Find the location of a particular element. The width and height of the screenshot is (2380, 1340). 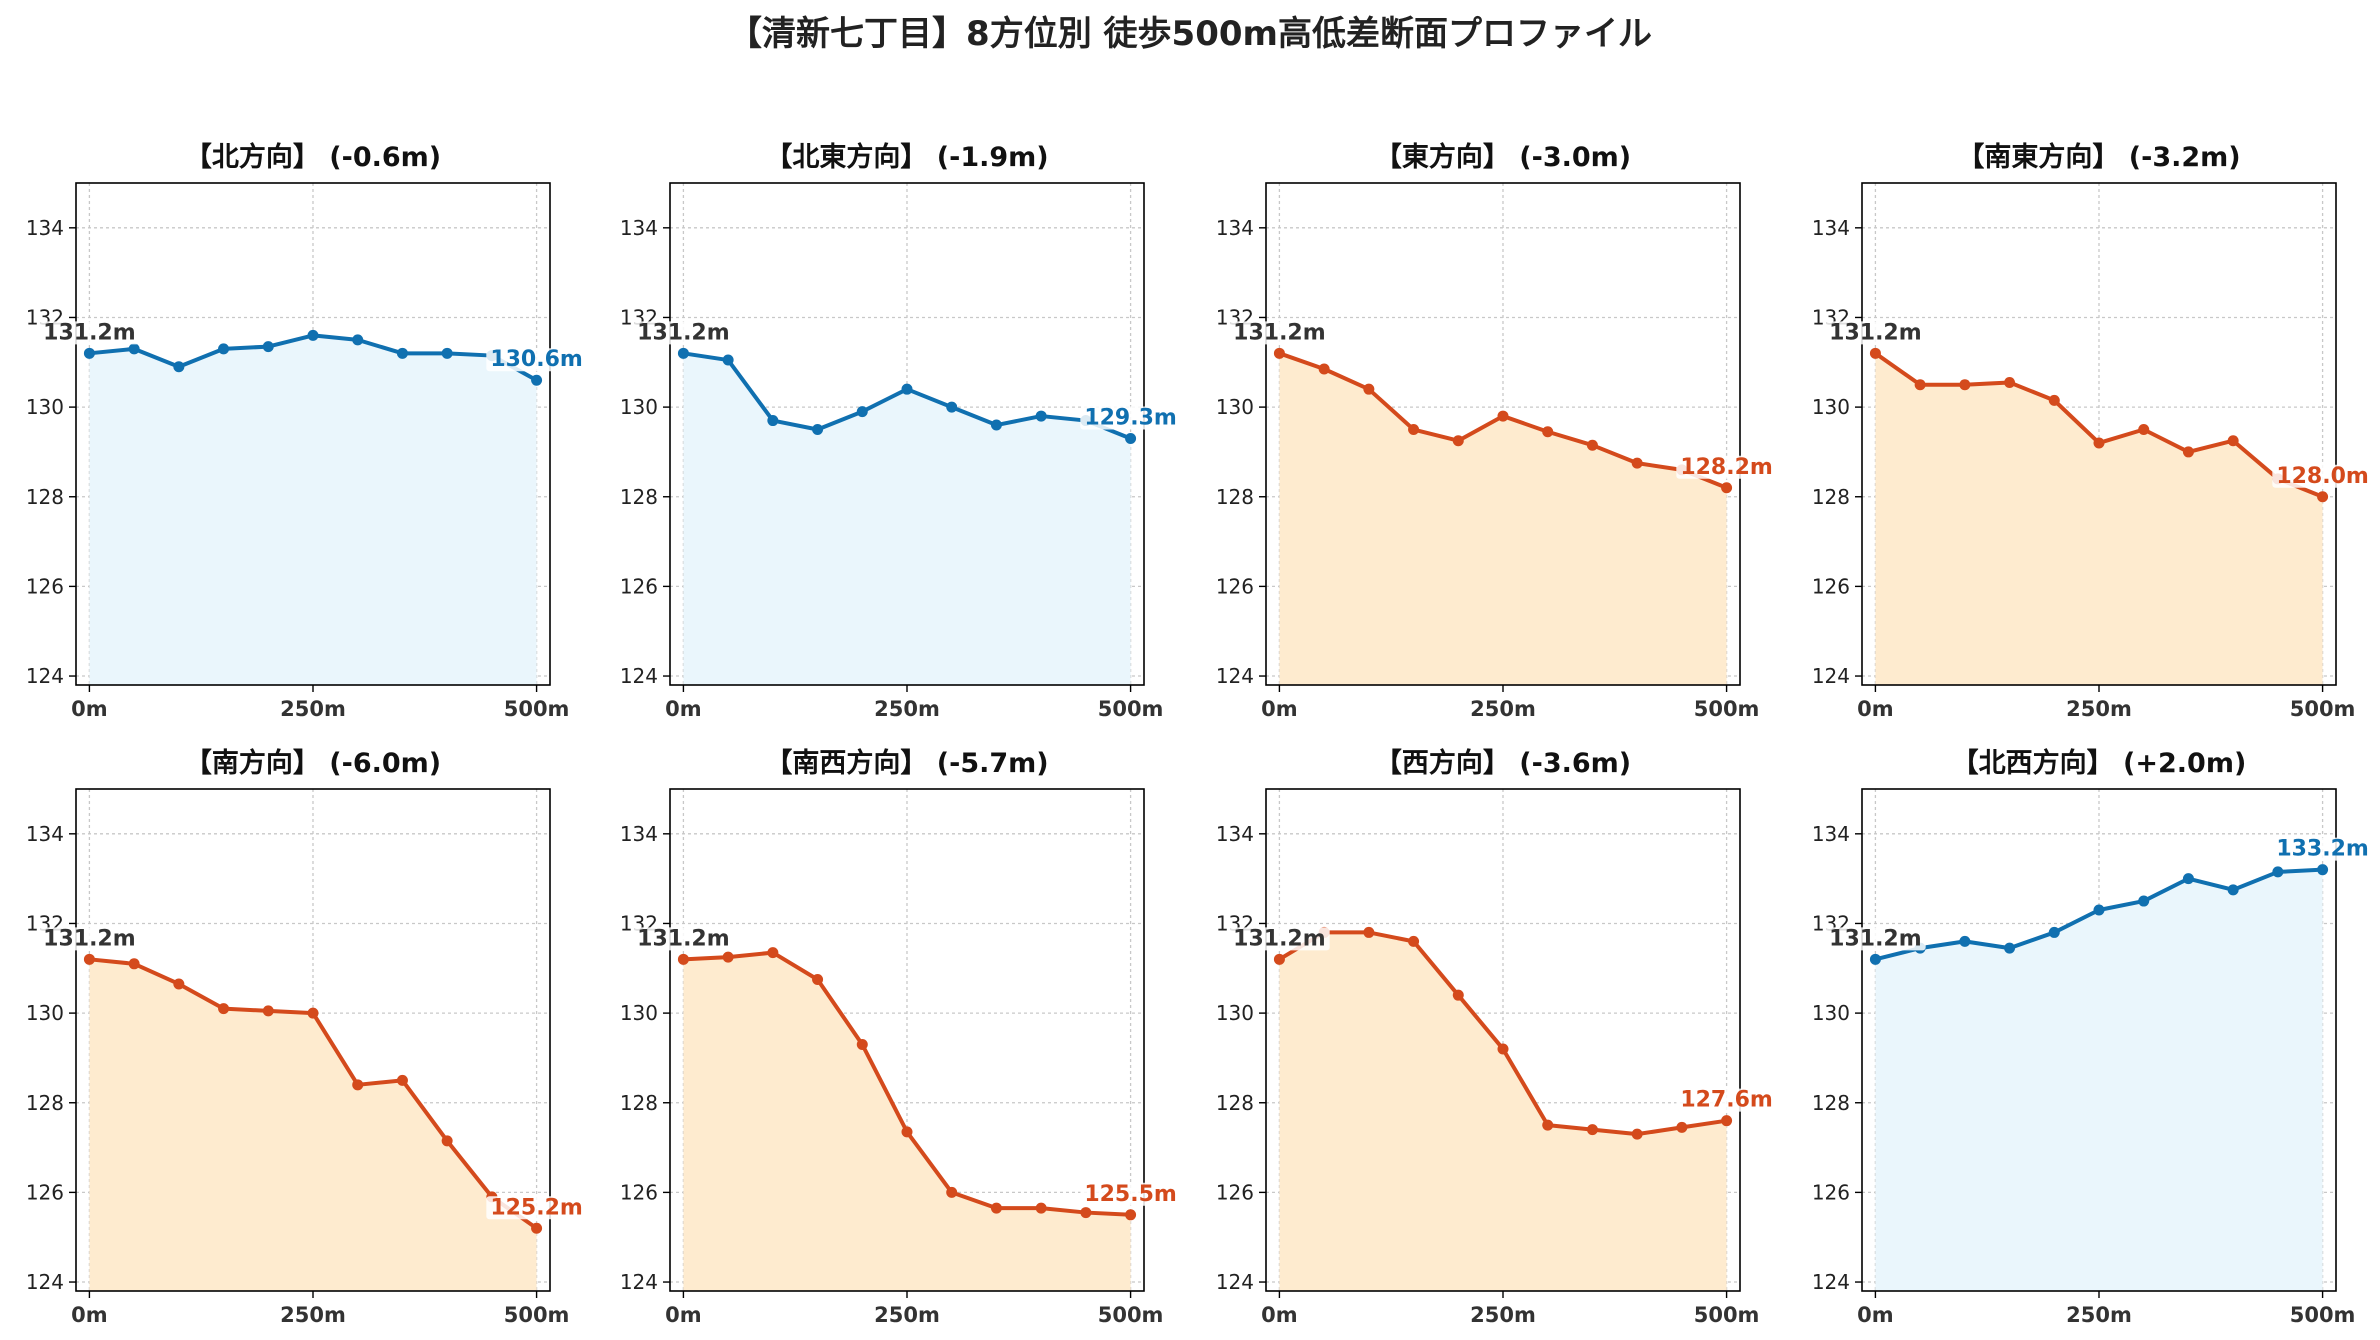

chart-title: 【東方向】 (-3.0m) is located at coordinates (1503, 157).